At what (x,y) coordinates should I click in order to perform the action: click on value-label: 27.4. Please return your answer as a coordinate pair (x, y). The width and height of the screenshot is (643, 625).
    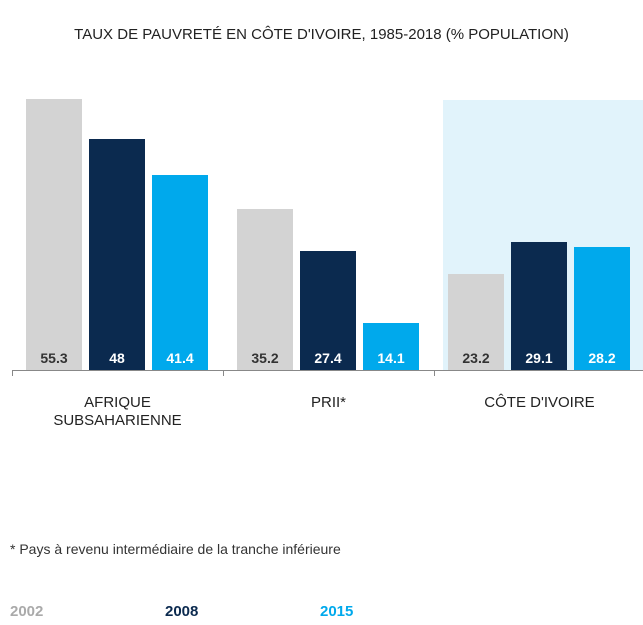
    Looking at the image, I should click on (328, 357).